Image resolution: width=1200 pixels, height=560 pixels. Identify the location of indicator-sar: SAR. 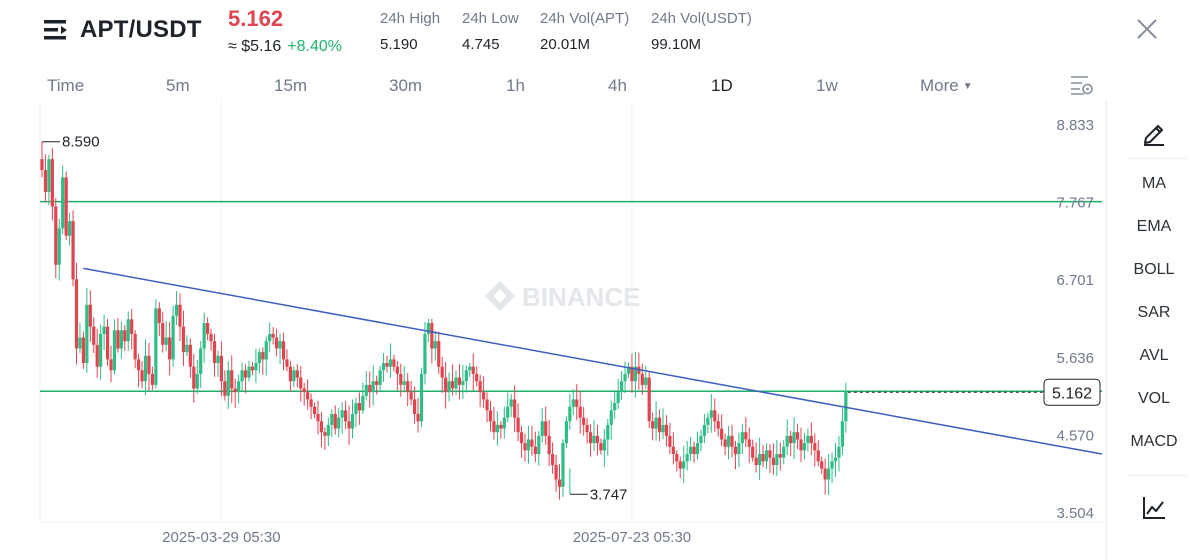
(1154, 312).